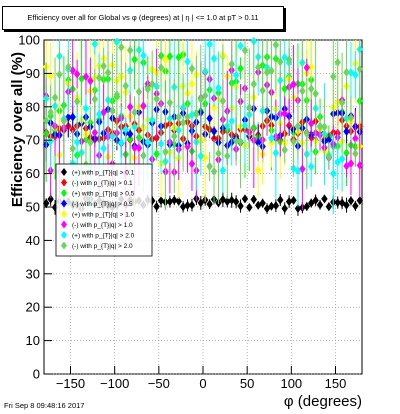 This screenshot has height=414, width=400. Describe the element at coordinates (33, 140) in the screenshot. I see `y-tick-label: 70` at that location.